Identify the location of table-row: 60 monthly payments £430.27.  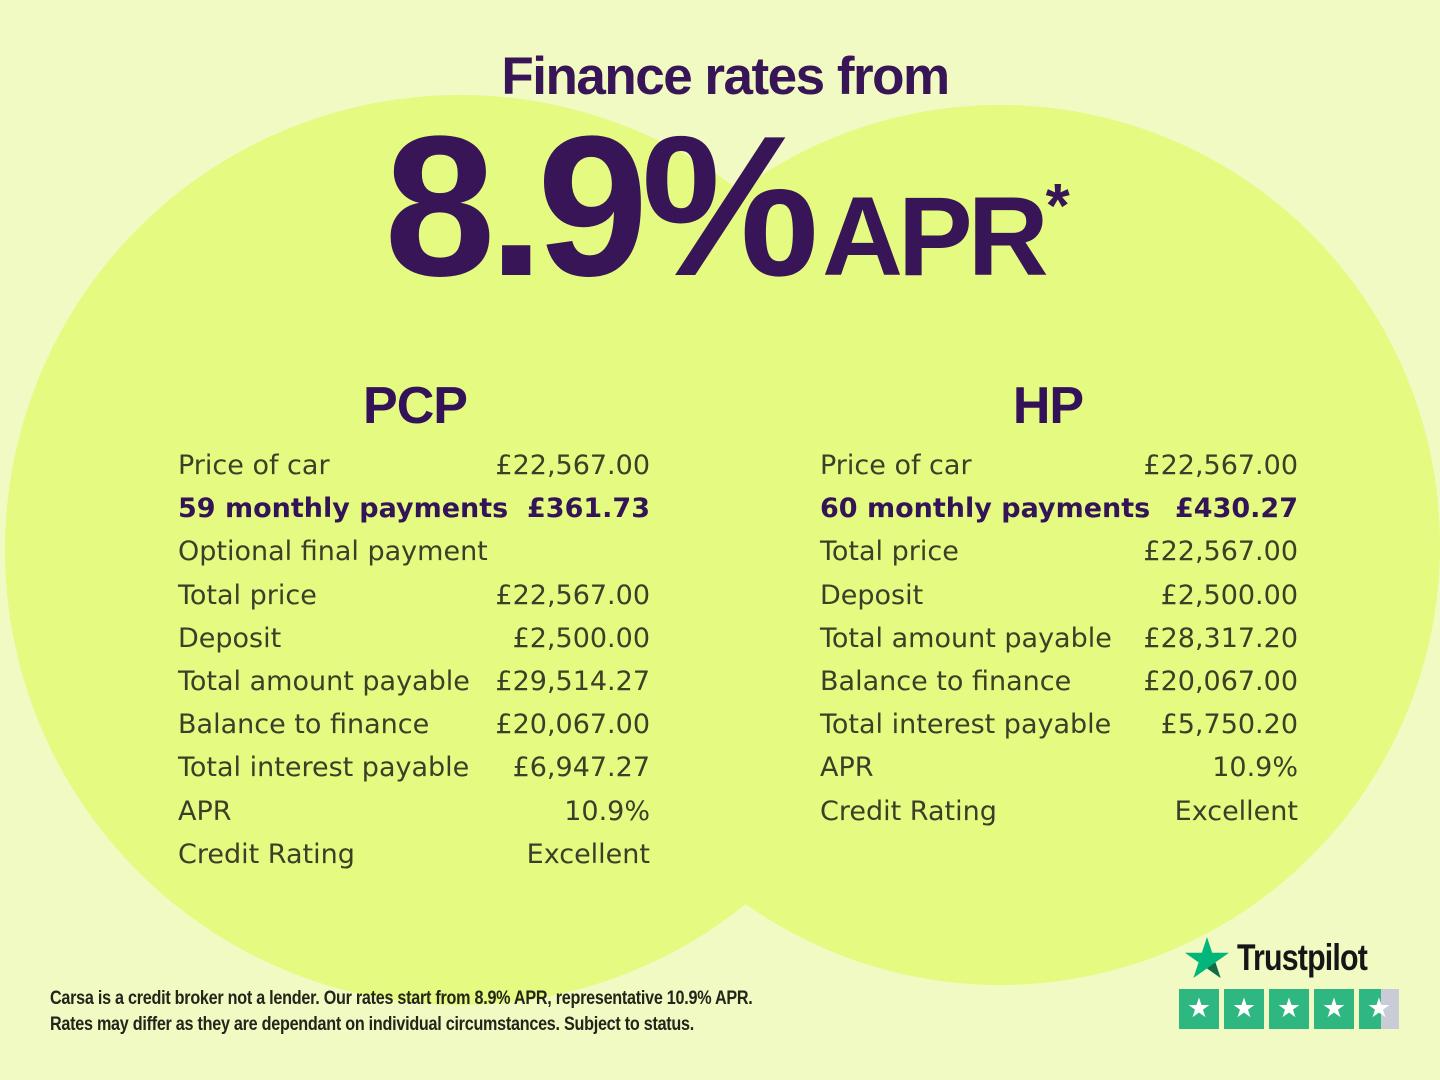
(1059, 508).